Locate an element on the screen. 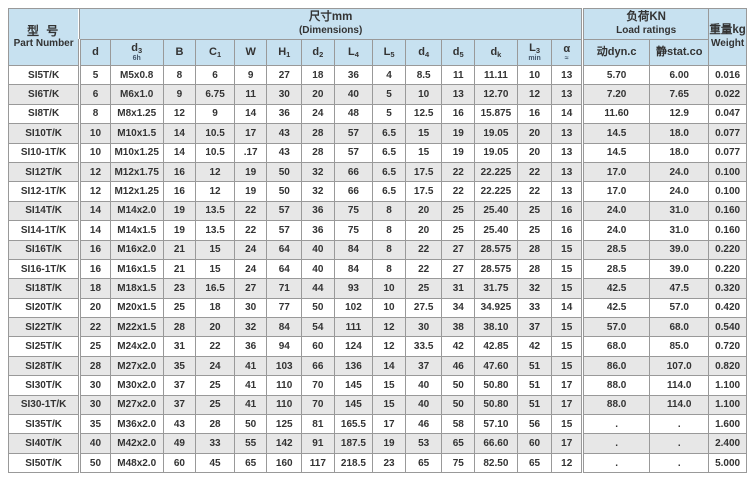  cell-part: SI18T/K is located at coordinates (44, 288).